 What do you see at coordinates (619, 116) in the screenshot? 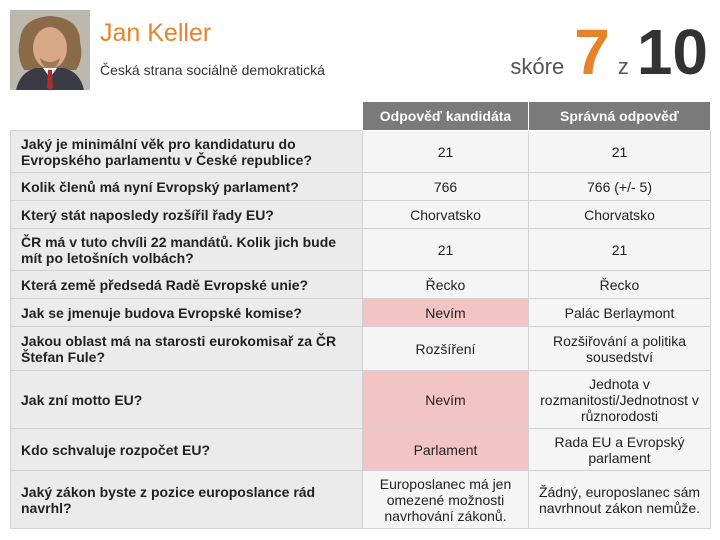
I see `header-correct-answer: Správná odpověď` at bounding box center [619, 116].